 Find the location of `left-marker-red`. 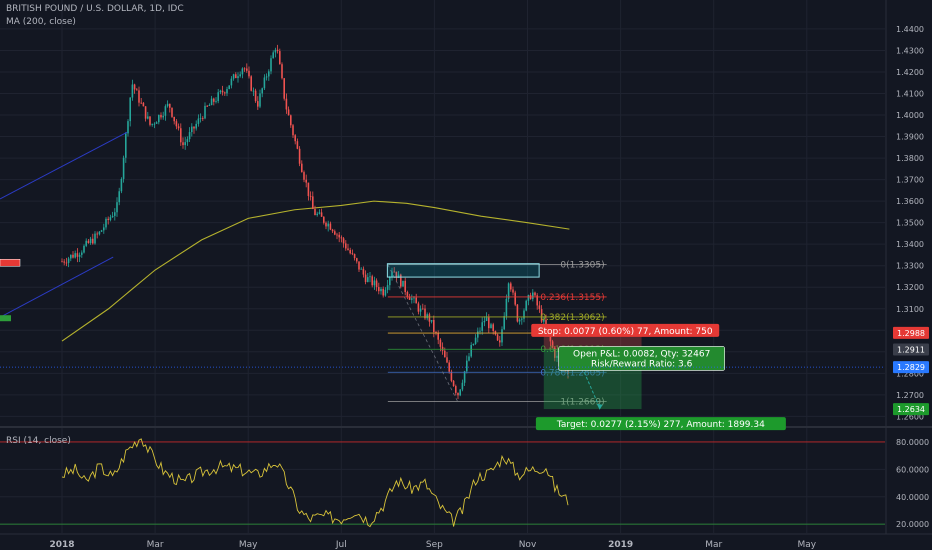

left-marker-red is located at coordinates (10, 262).